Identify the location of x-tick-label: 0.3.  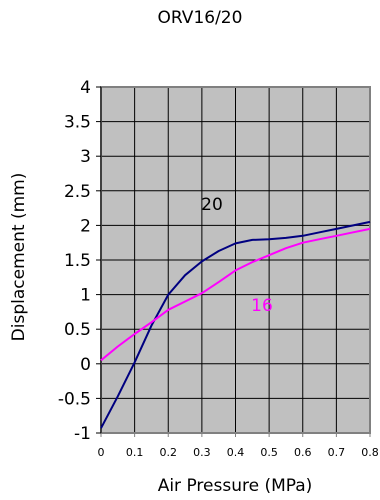
(202, 452).